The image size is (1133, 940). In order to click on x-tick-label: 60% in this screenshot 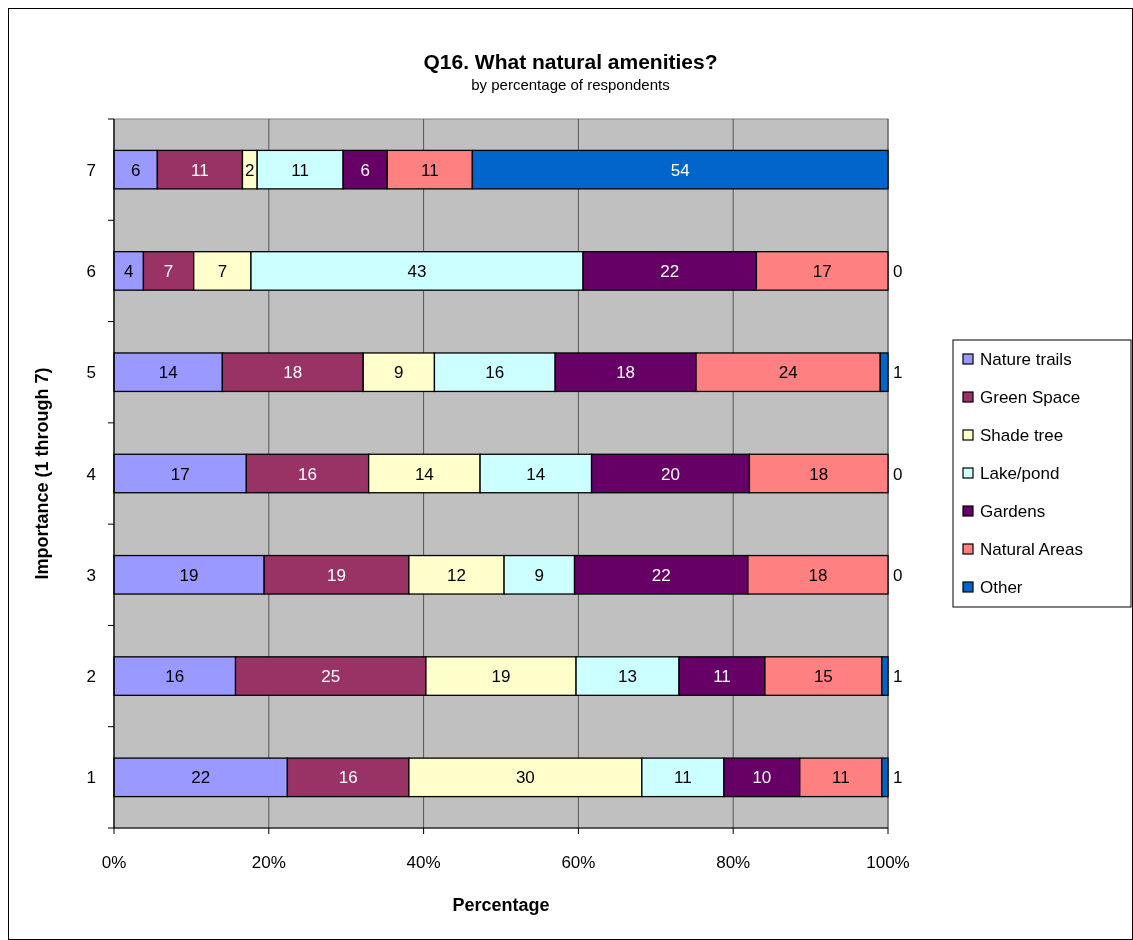, I will do `click(578, 862)`.